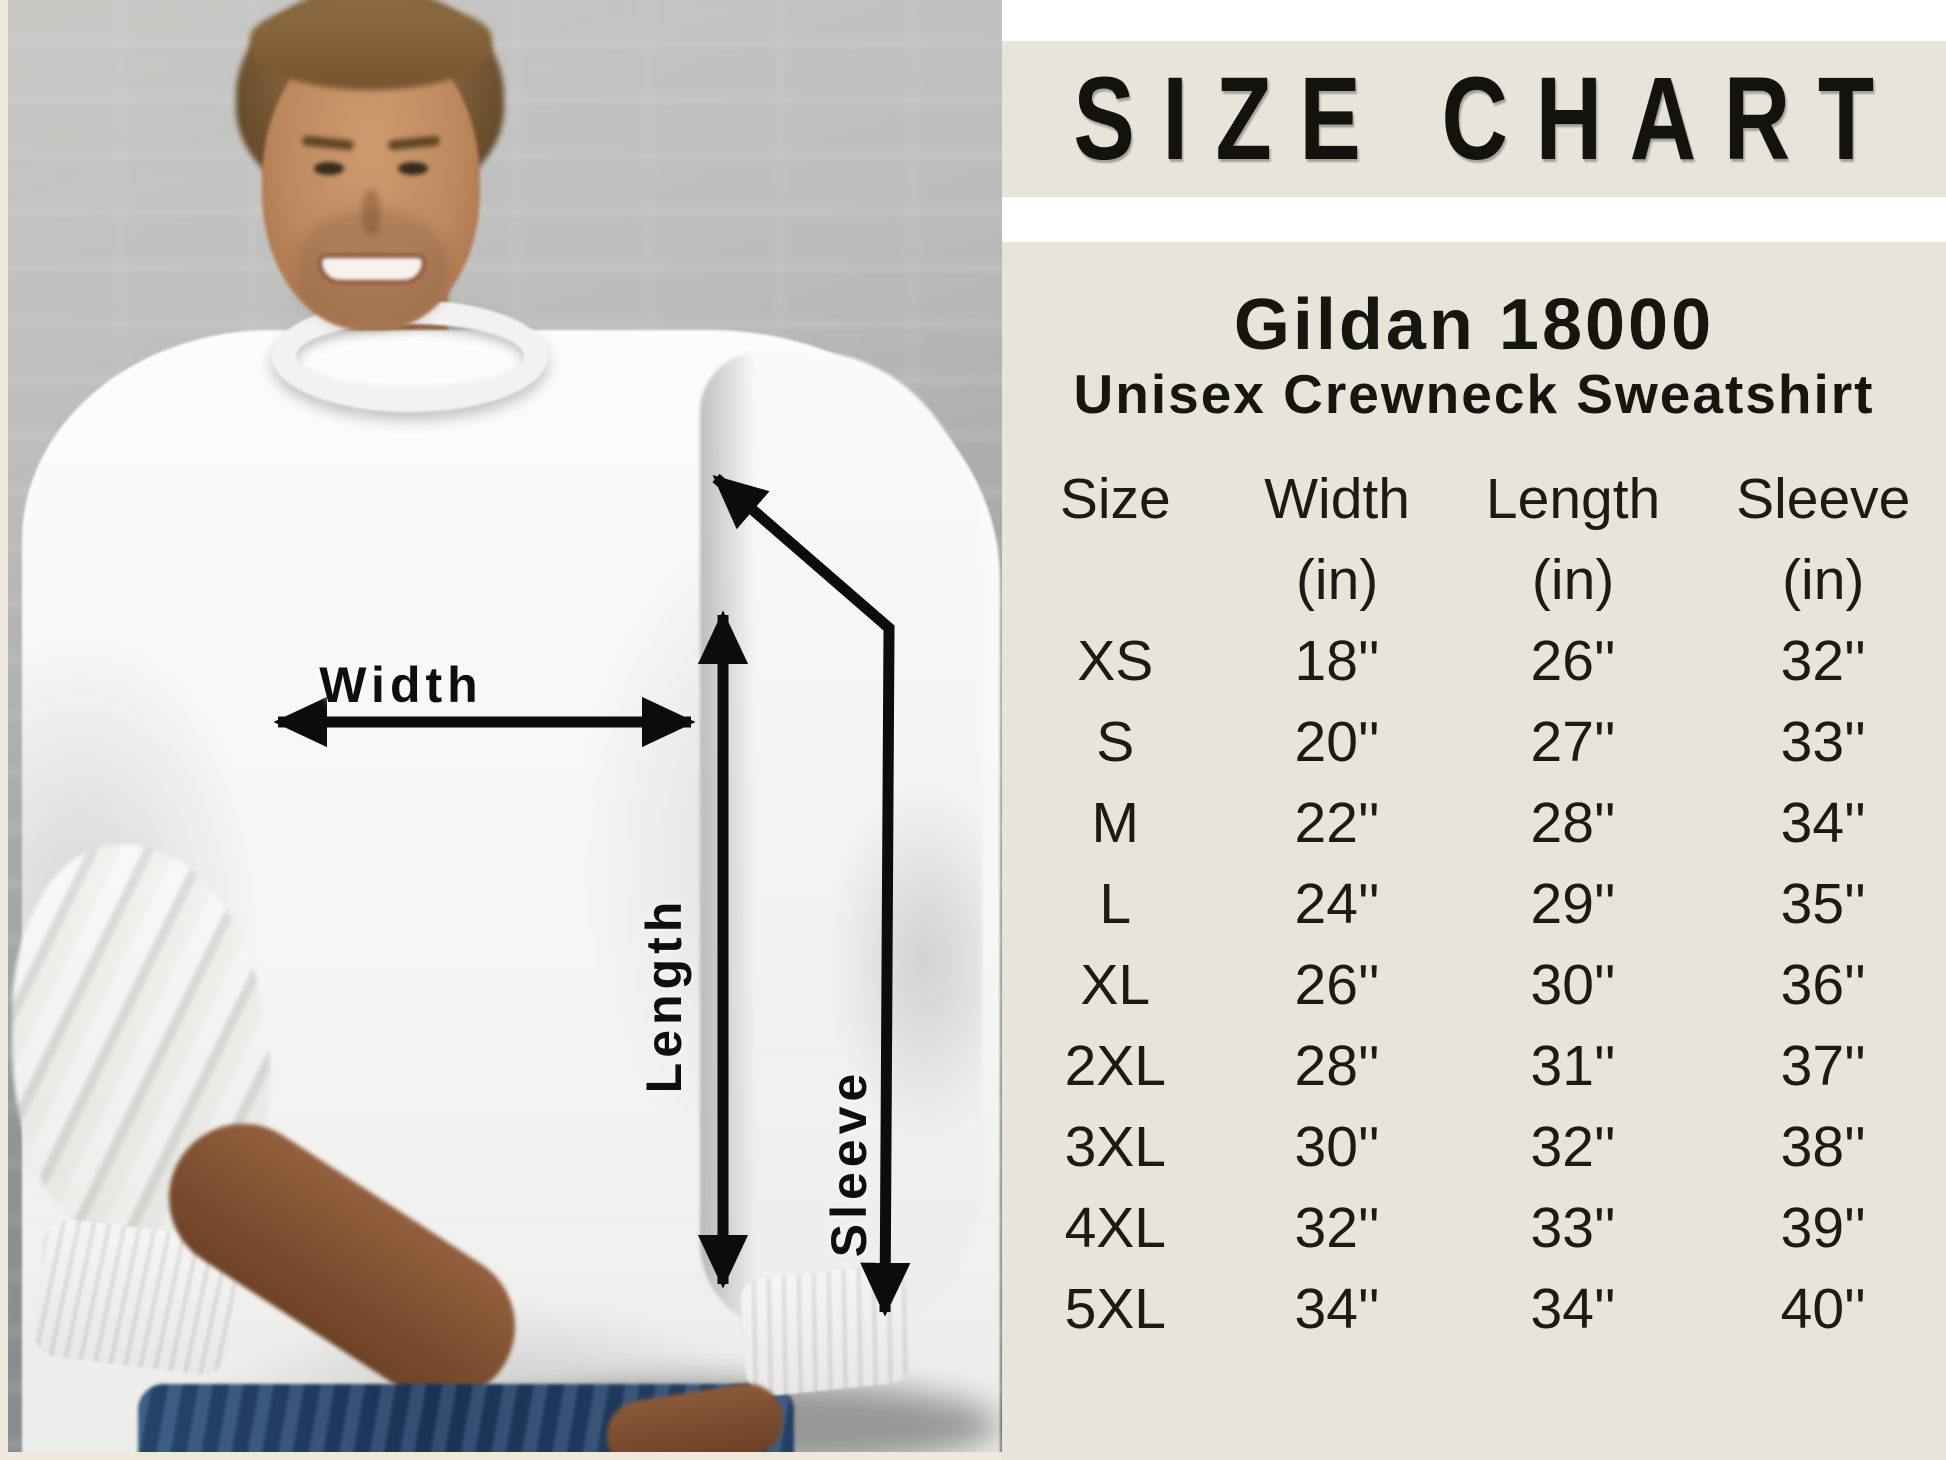  Describe the element at coordinates (1337, 984) in the screenshot. I see `cell-width: 26''` at that location.